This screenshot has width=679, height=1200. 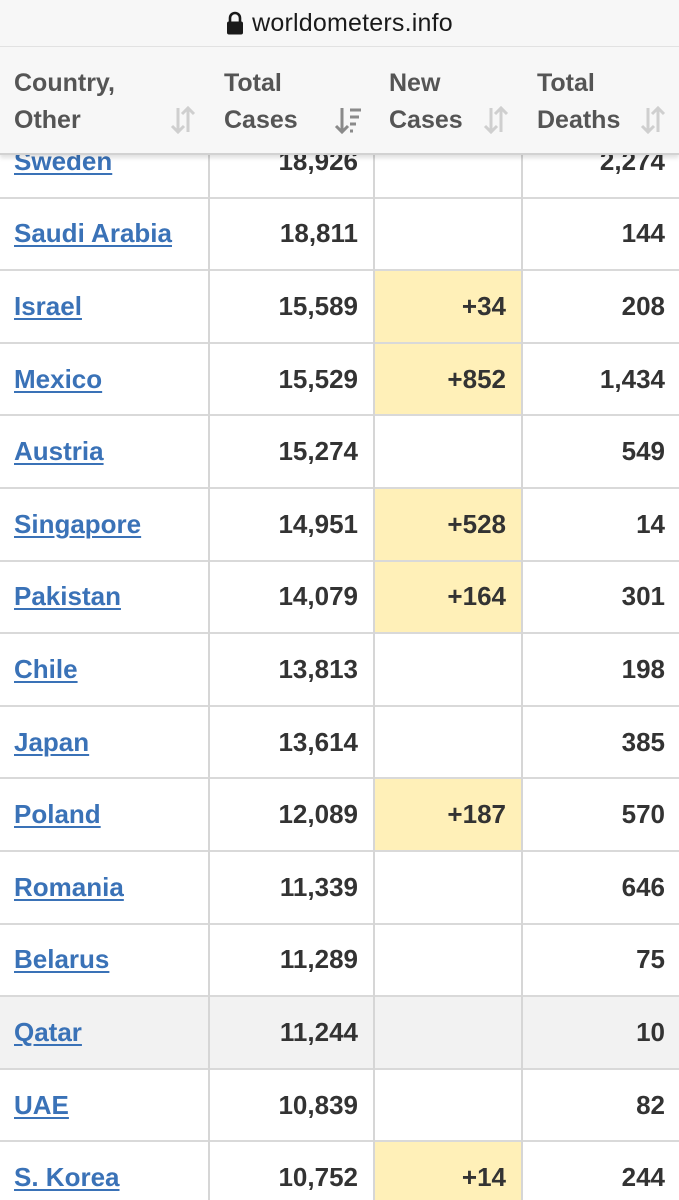 What do you see at coordinates (643, 233) in the screenshot?
I see `total-deaths-cell: 144` at bounding box center [643, 233].